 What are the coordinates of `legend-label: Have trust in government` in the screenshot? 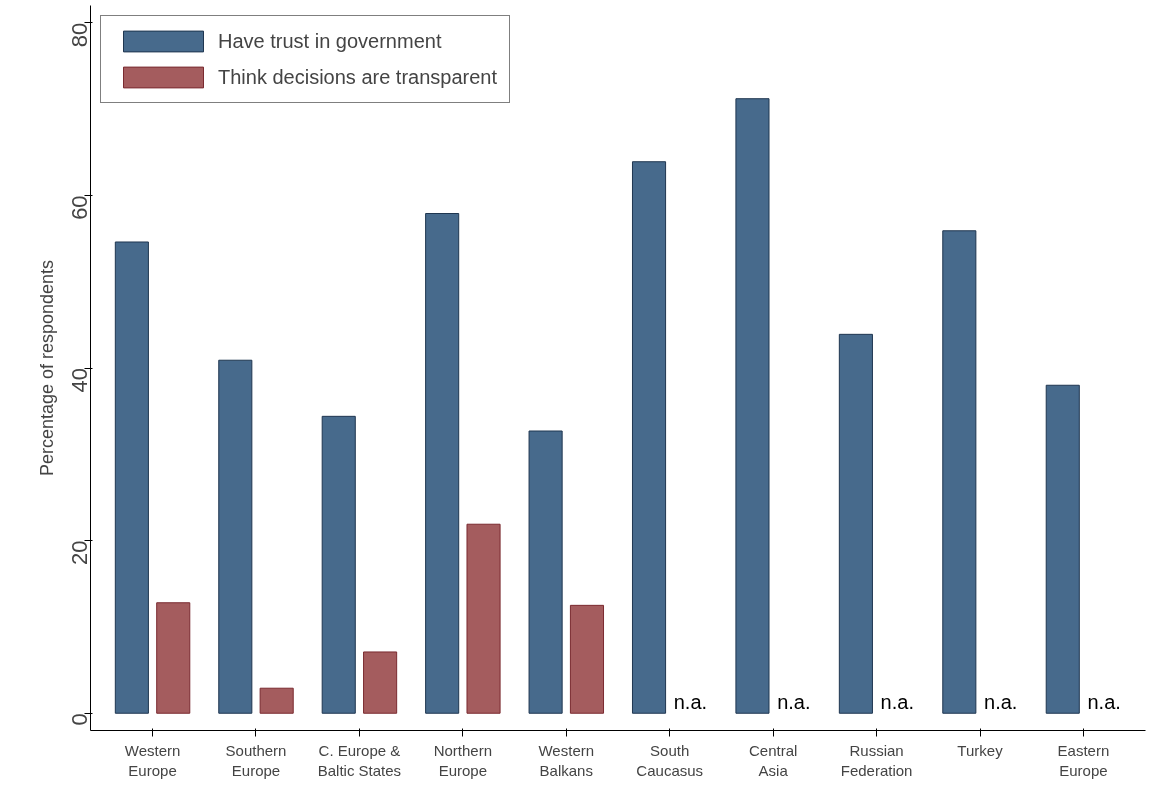 It's located at (330, 41).